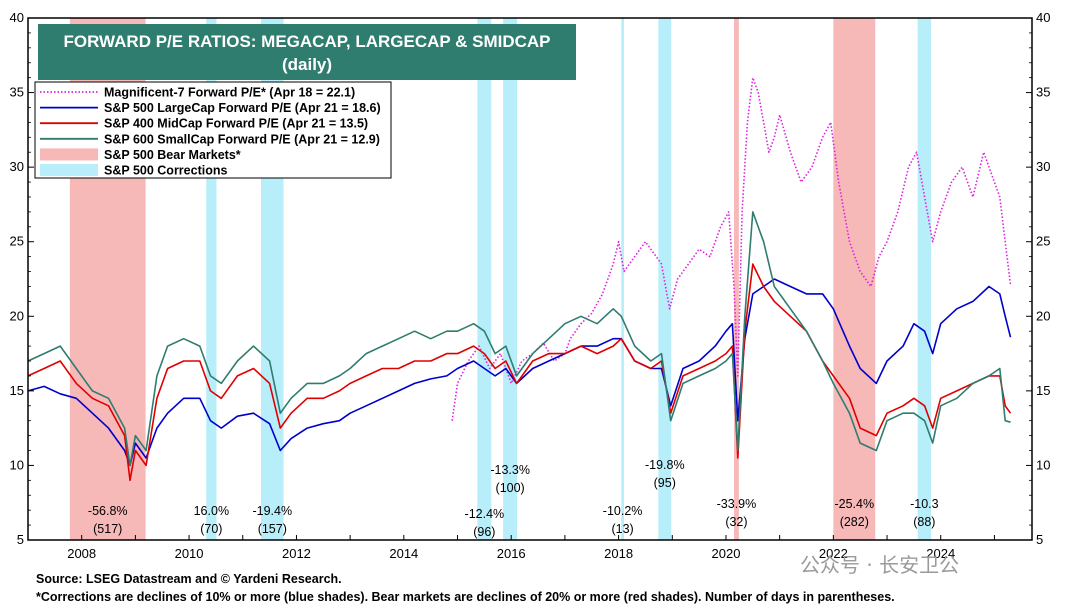 This screenshot has width=1080, height=608. What do you see at coordinates (484, 532) in the screenshot?
I see `correction-days-label: (96)` at bounding box center [484, 532].